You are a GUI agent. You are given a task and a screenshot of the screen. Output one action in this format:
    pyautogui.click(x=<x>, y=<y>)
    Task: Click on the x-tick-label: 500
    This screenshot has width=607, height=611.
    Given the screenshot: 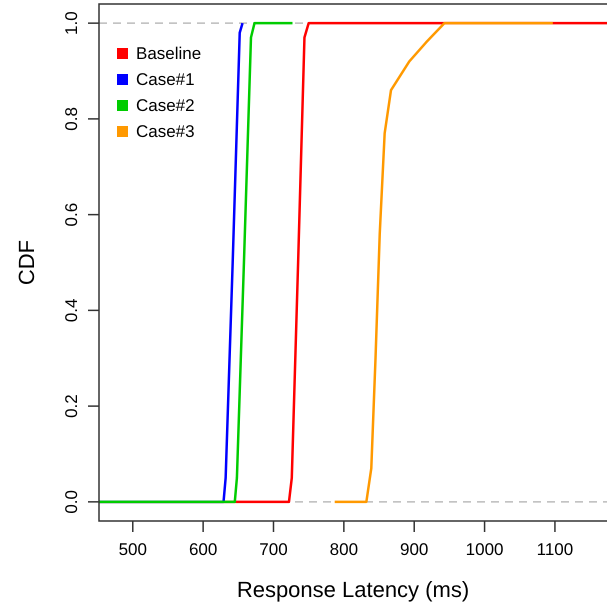 What is the action you would take?
    pyautogui.click(x=132, y=549)
    